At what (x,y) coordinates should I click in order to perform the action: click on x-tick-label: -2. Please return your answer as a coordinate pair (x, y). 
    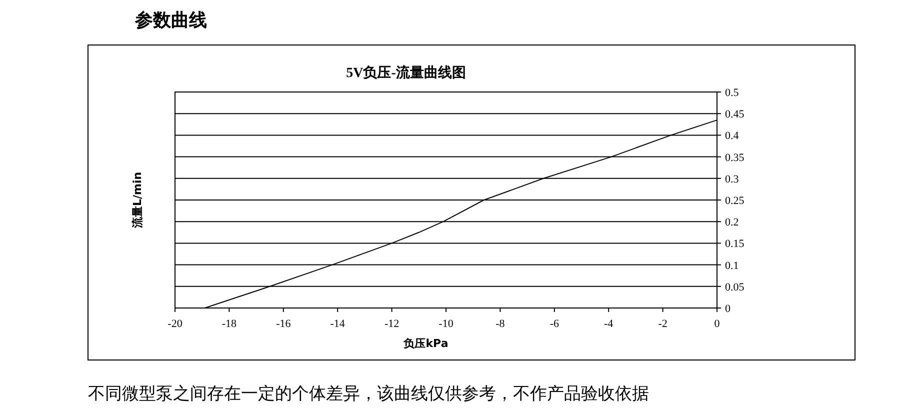
    Looking at the image, I should click on (663, 324).